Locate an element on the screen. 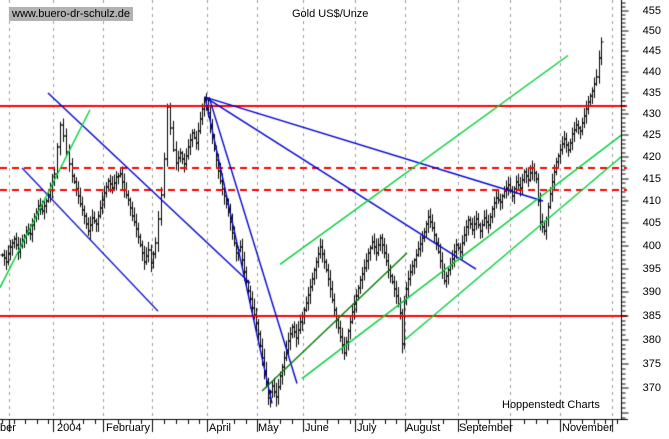 The height and width of the screenshot is (439, 669). y-axis-label: 410 is located at coordinates (651, 201).